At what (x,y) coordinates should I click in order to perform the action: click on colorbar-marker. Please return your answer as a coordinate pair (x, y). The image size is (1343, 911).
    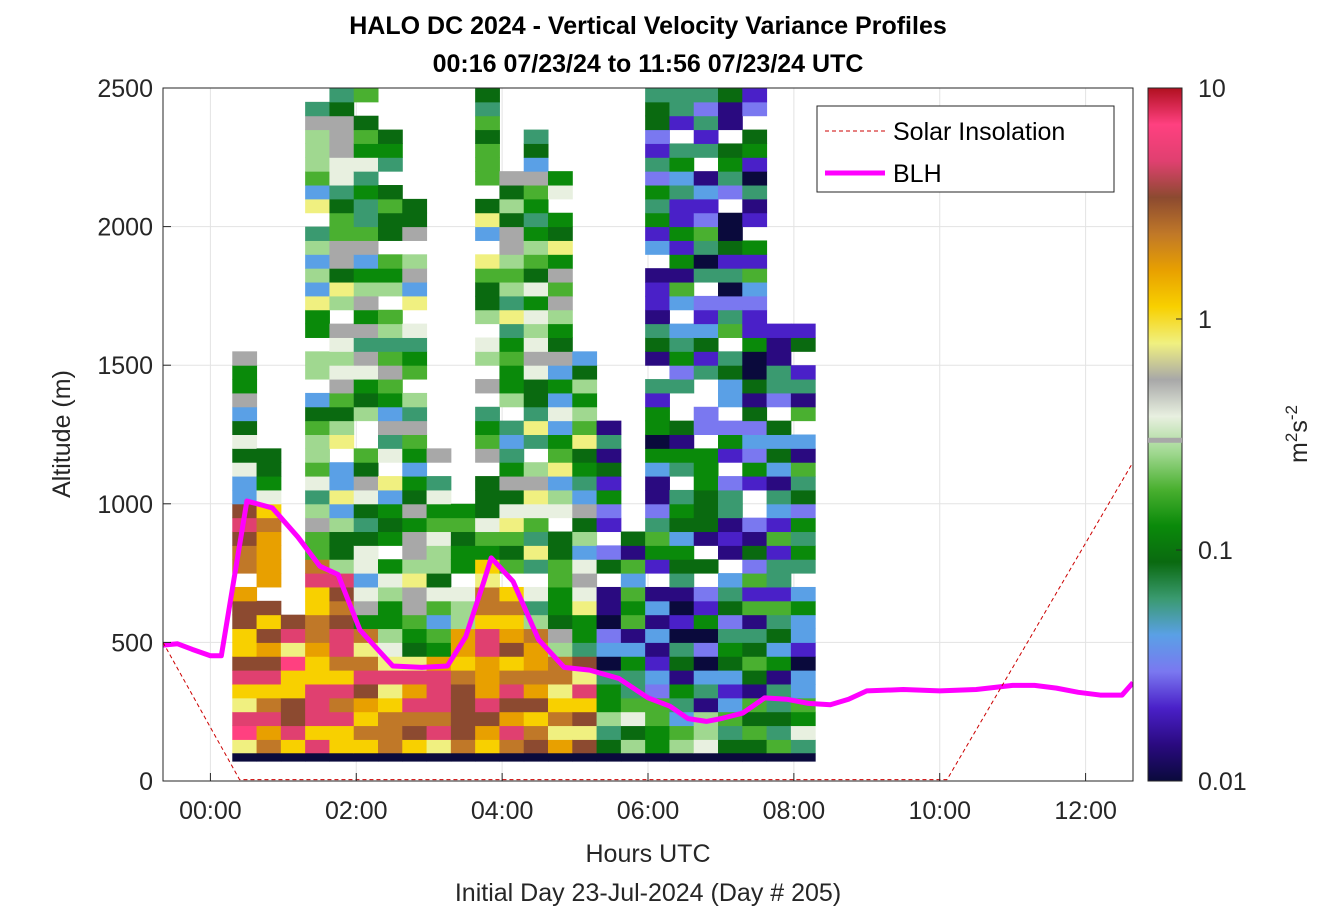
    Looking at the image, I should click on (1165, 440).